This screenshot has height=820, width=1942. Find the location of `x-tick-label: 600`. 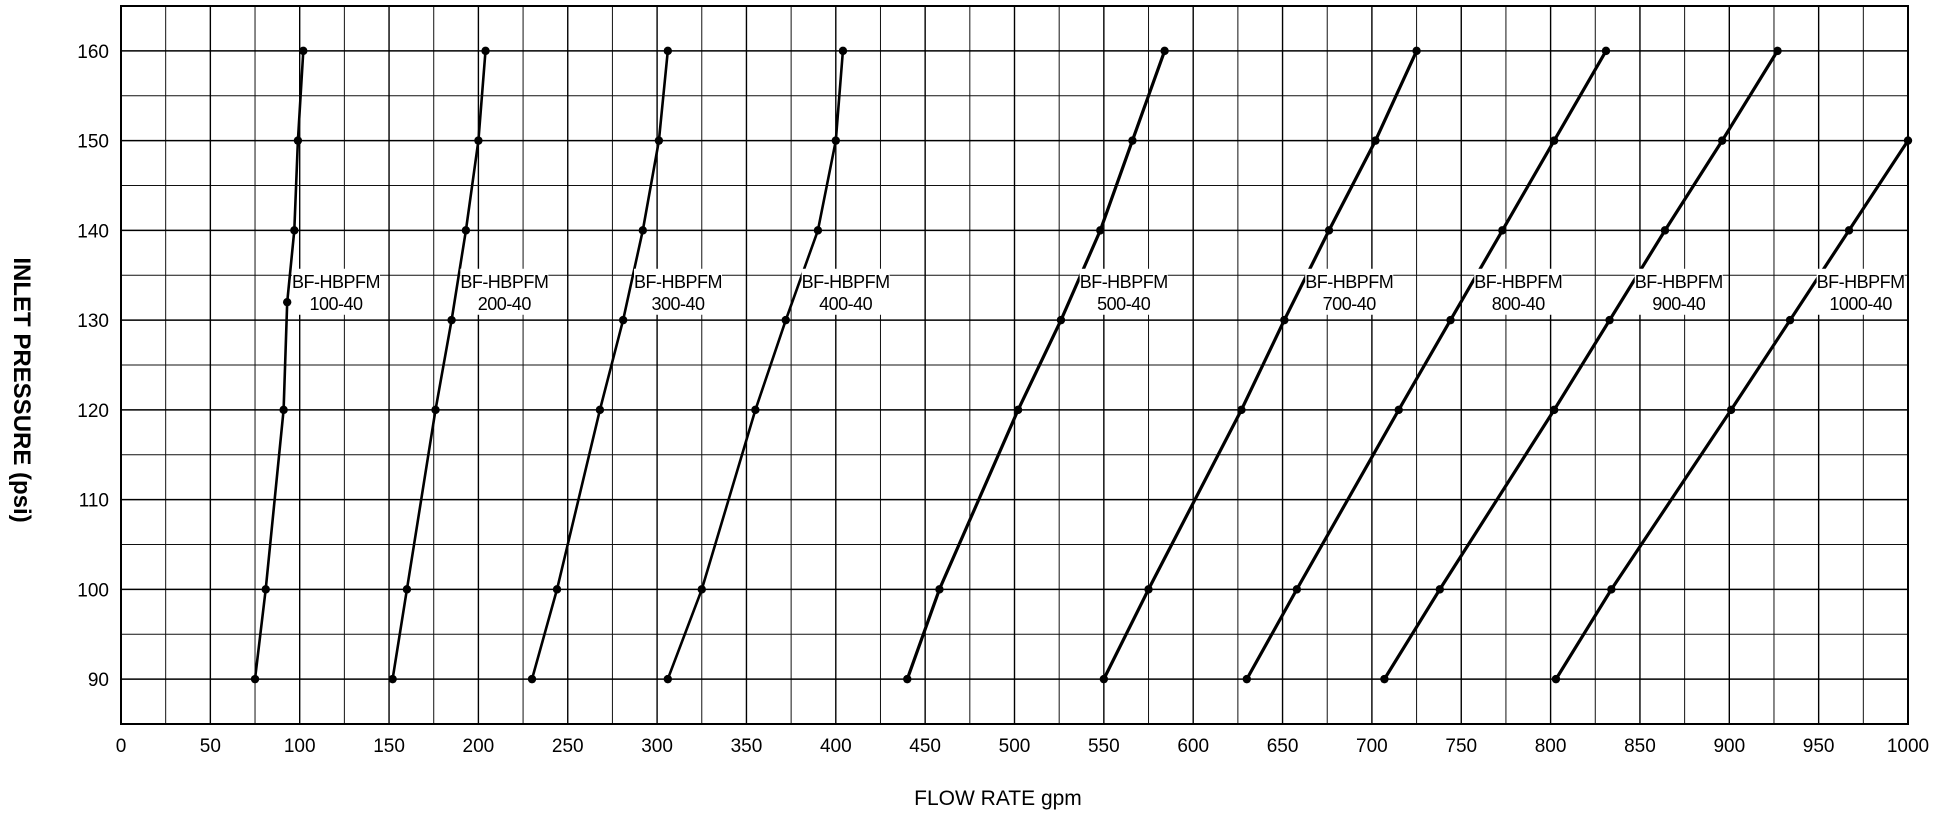

x-tick-label: 600 is located at coordinates (1193, 746).